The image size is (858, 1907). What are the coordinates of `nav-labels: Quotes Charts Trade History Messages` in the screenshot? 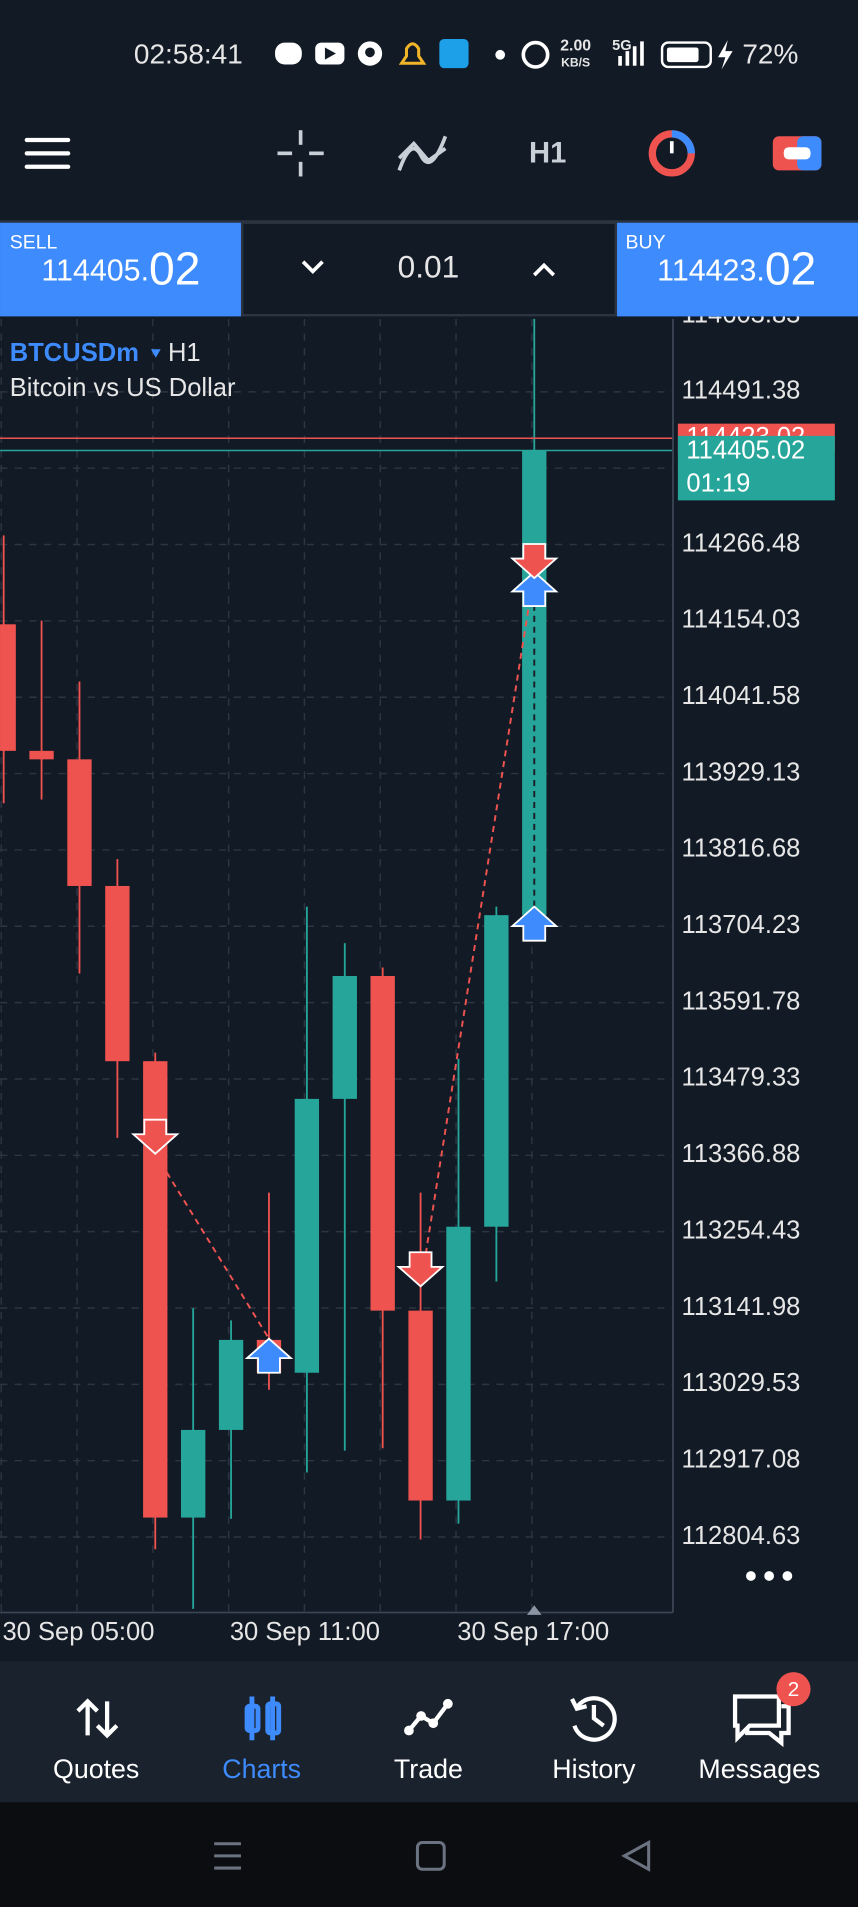 It's located at (436, 1769).